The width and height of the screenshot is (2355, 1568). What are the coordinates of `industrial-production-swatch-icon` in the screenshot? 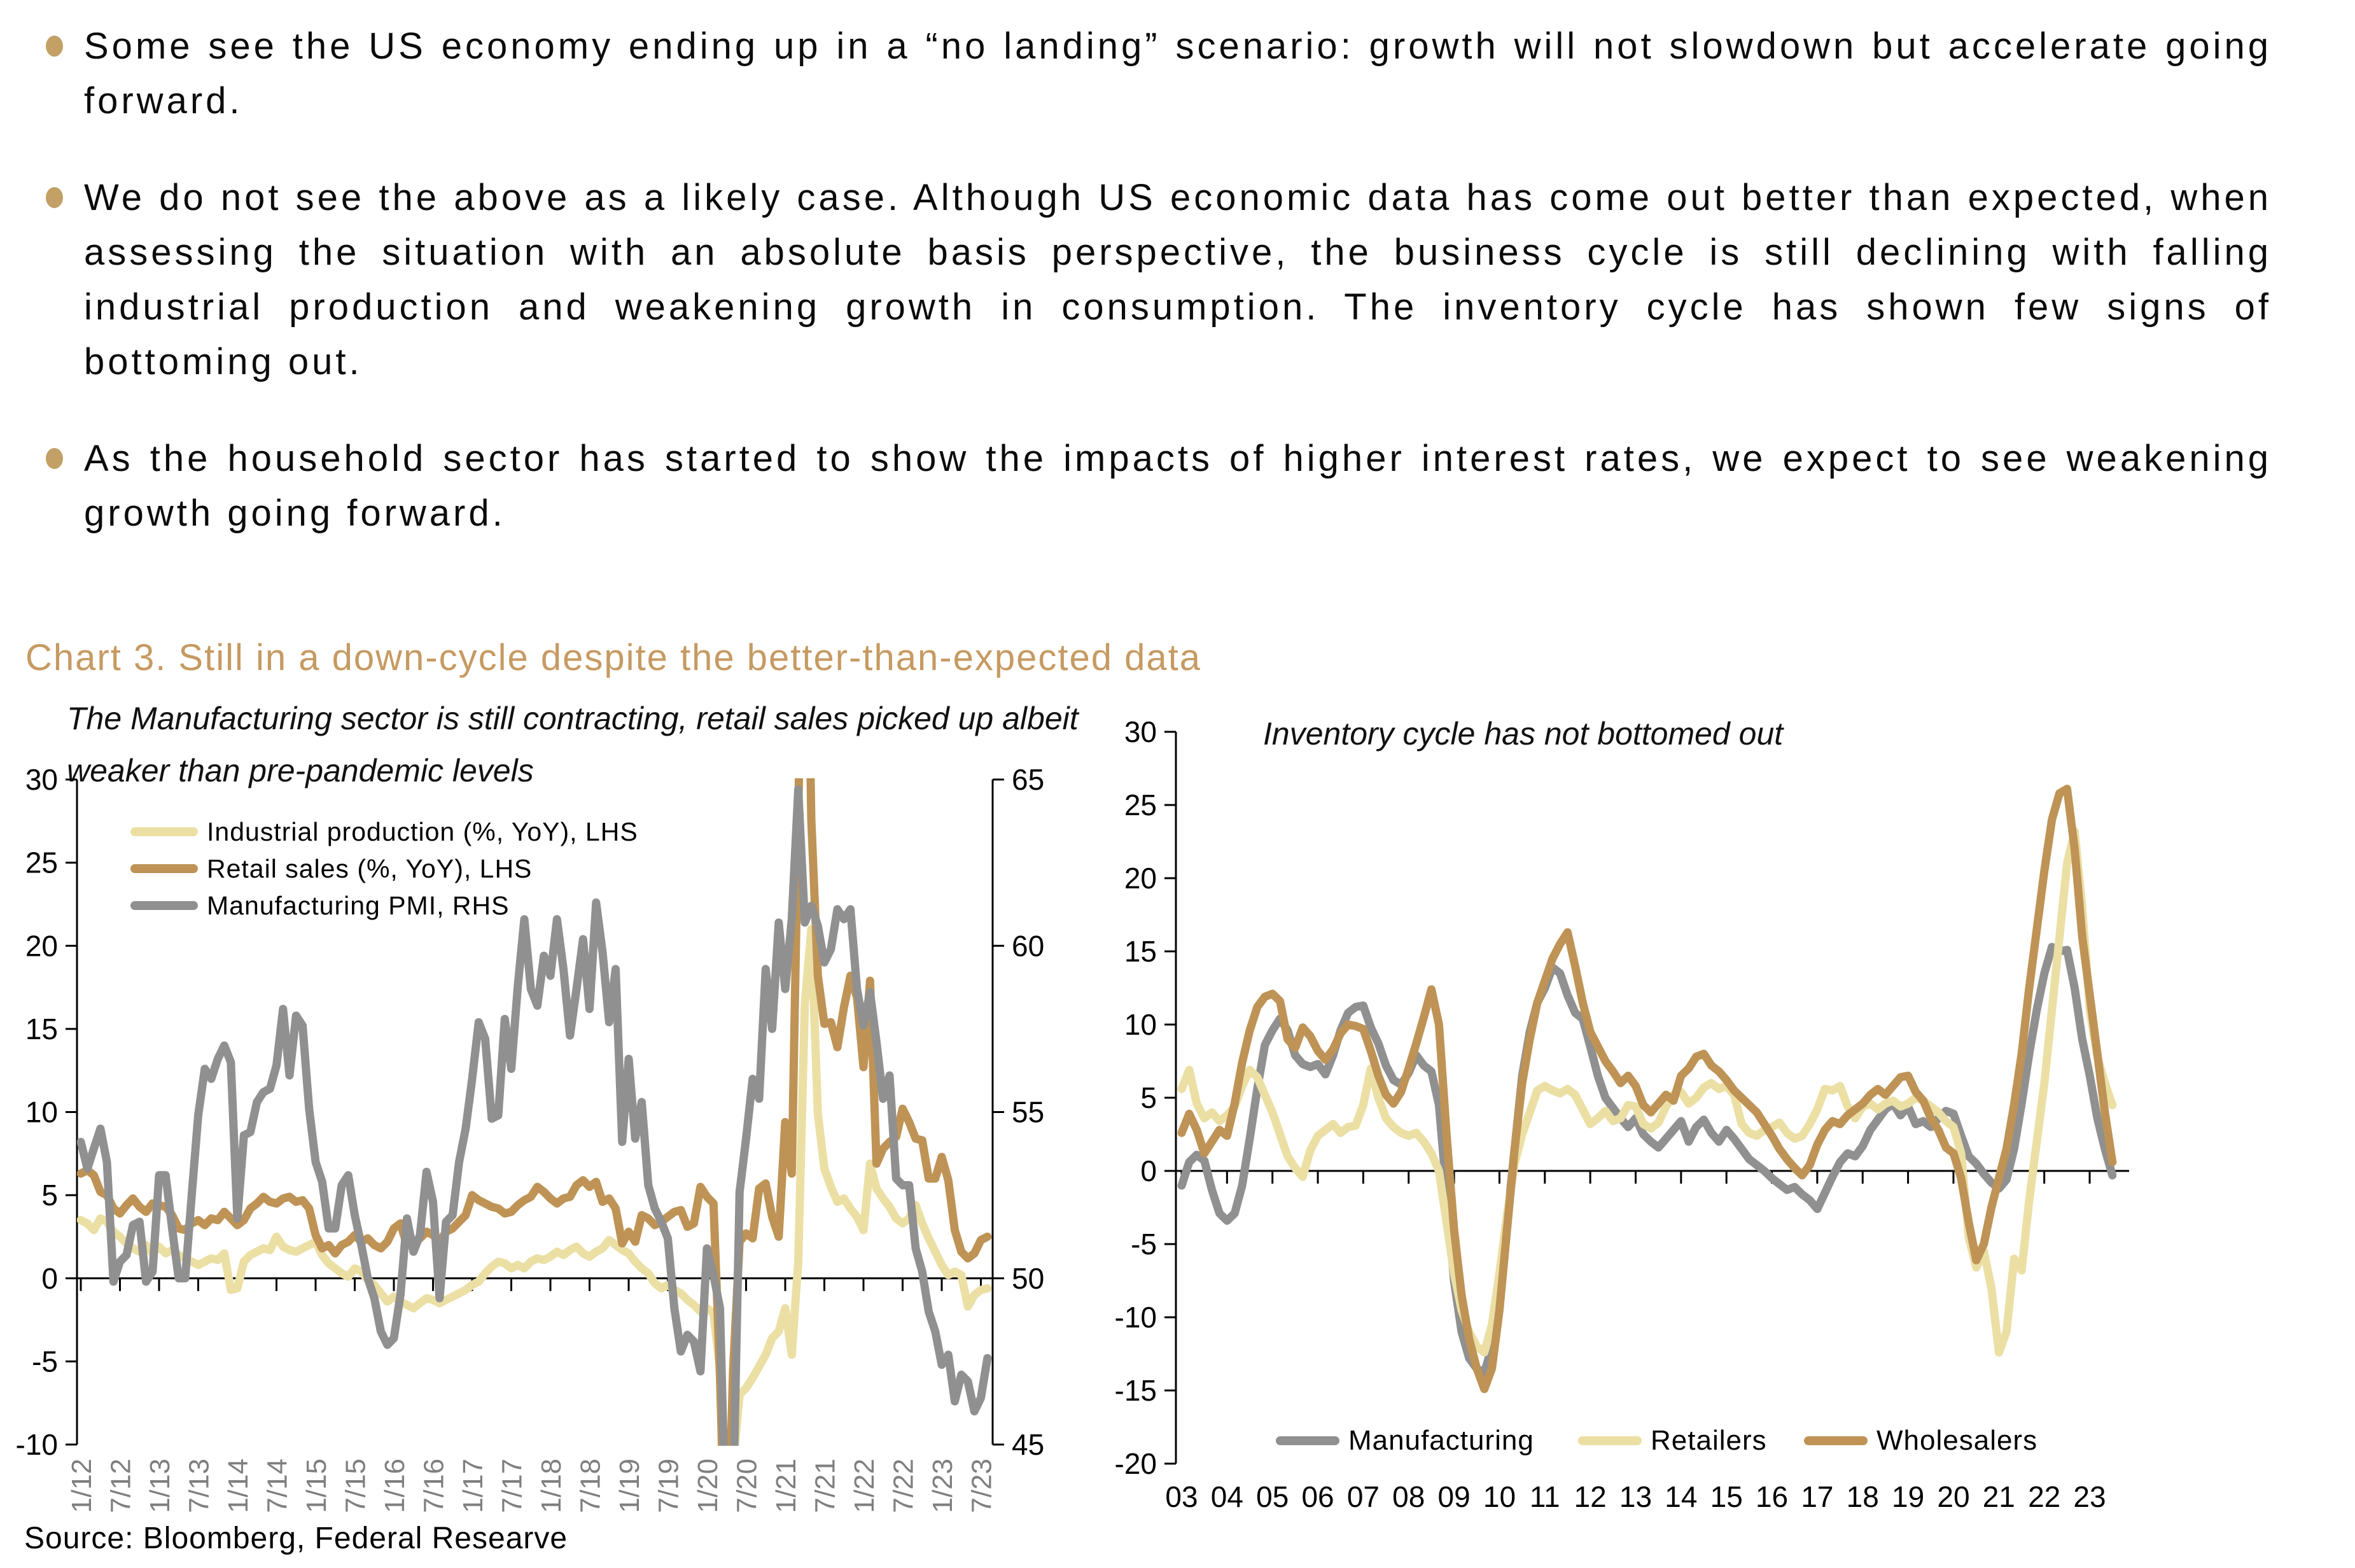 It's located at (164, 831).